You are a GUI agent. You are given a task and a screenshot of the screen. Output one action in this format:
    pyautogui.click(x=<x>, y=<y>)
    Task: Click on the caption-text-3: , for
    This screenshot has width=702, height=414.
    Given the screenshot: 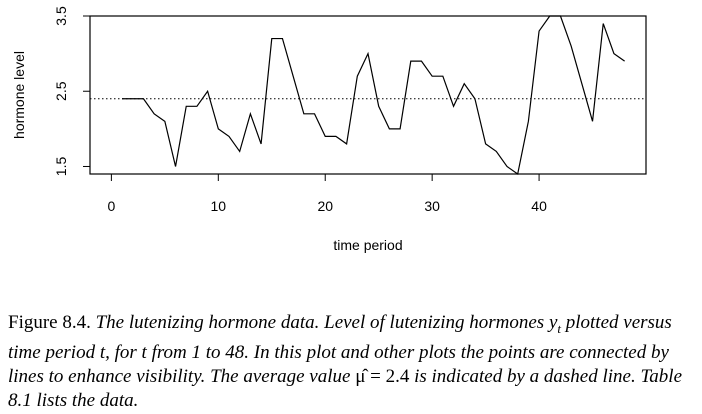 What is the action you would take?
    pyautogui.click(x=121, y=352)
    